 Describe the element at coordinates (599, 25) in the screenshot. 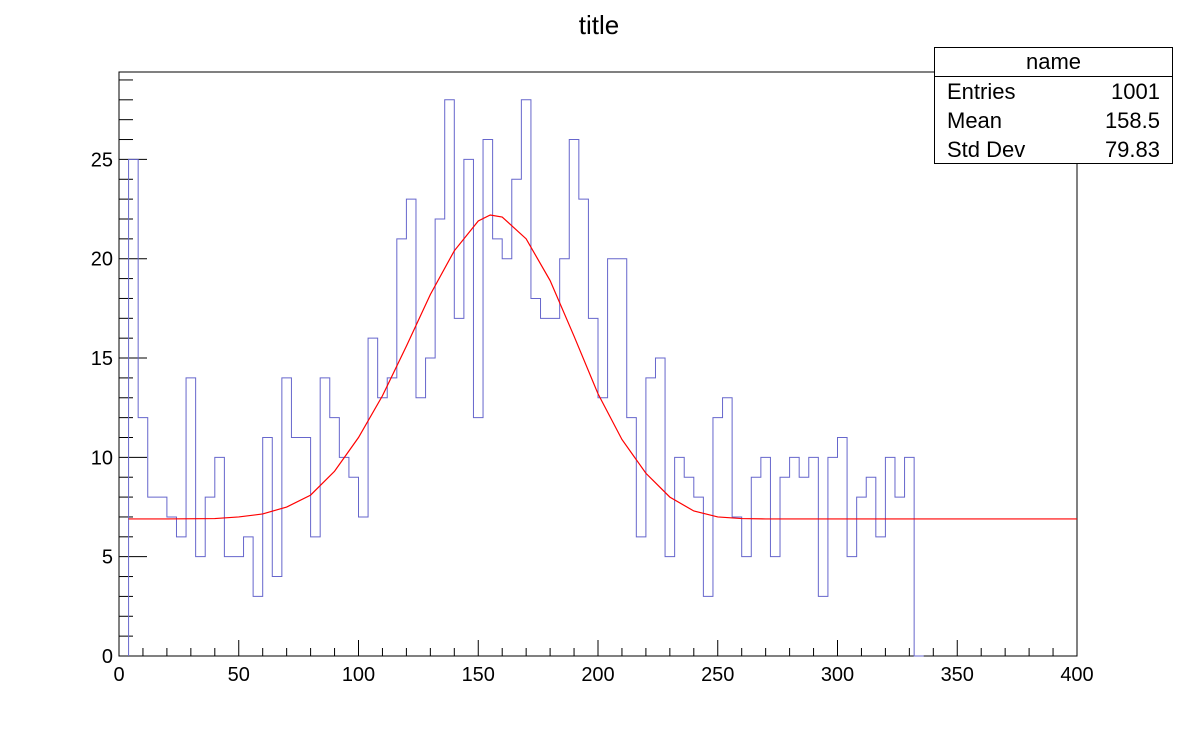

I see `chart-title: title` at that location.